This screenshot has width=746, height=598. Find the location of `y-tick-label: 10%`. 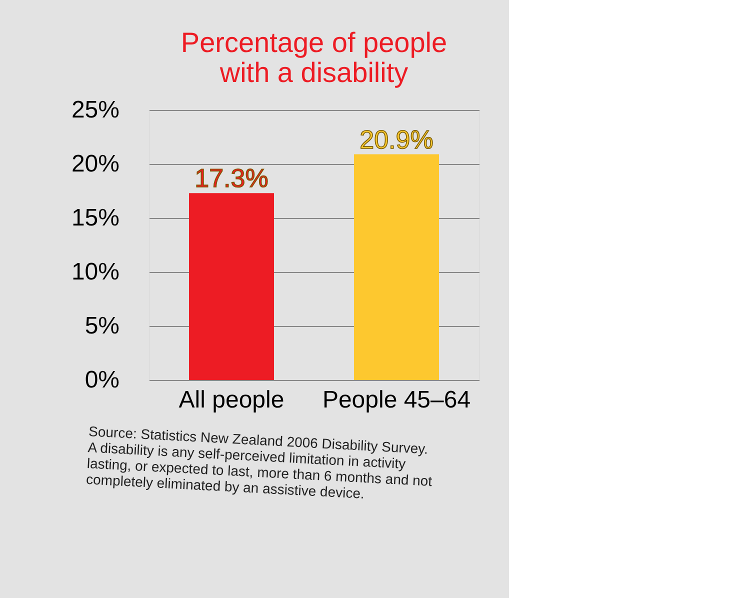

y-tick-label: 10% is located at coordinates (95, 272).